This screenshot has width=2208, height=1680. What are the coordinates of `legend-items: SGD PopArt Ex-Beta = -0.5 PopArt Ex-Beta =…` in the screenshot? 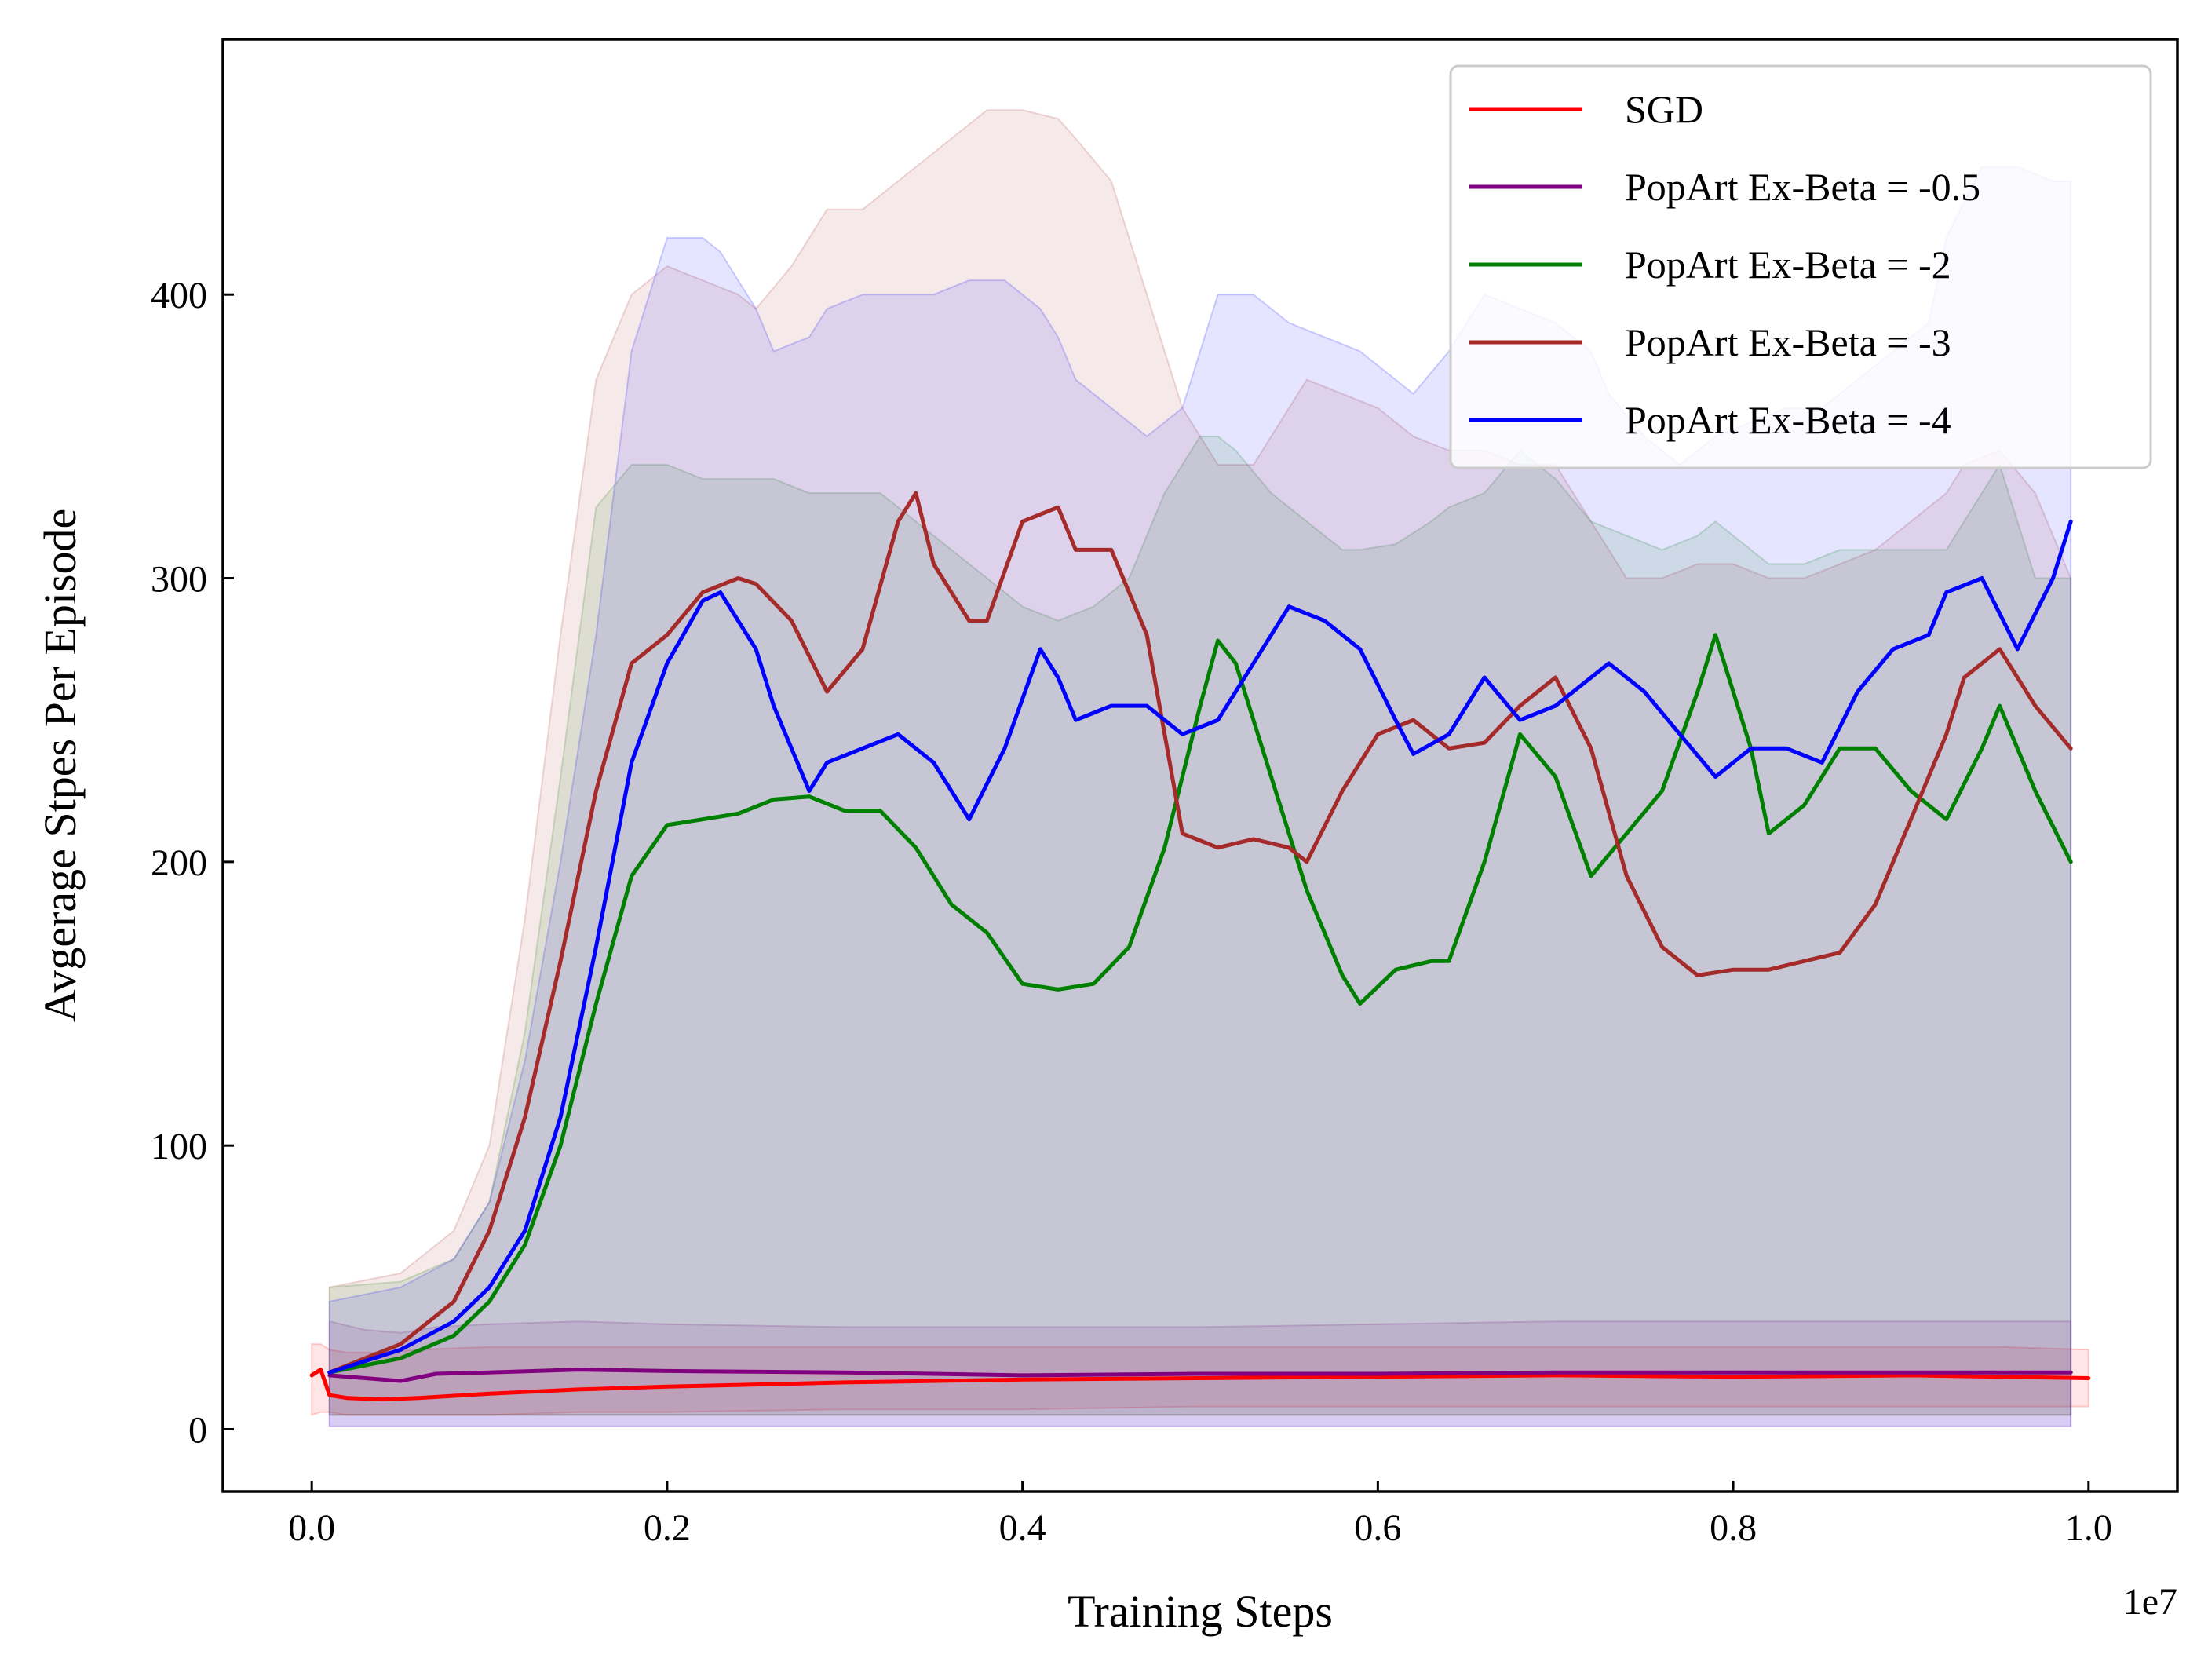 It's located at (1724, 264).